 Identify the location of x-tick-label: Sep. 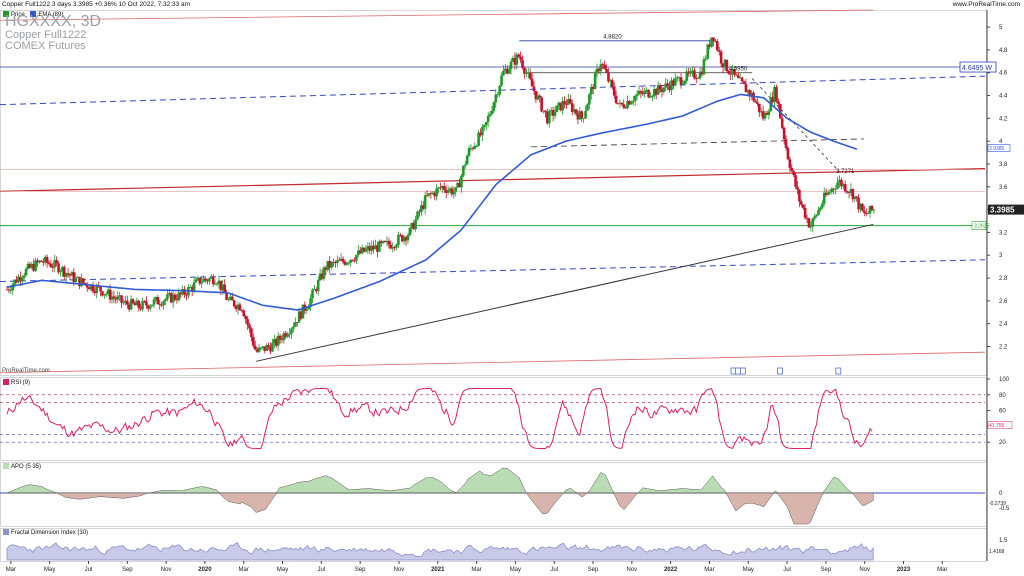
(593, 570).